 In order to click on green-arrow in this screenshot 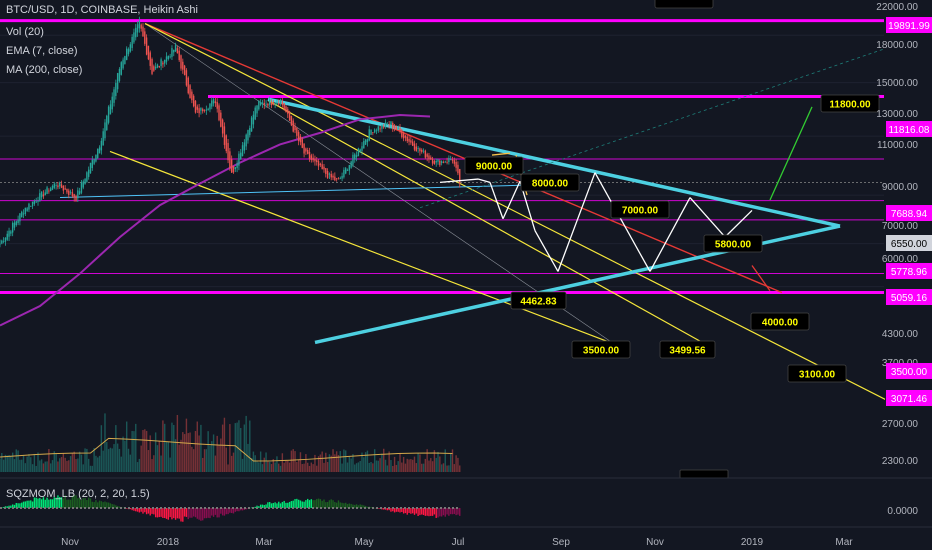, I will do `click(791, 153)`.